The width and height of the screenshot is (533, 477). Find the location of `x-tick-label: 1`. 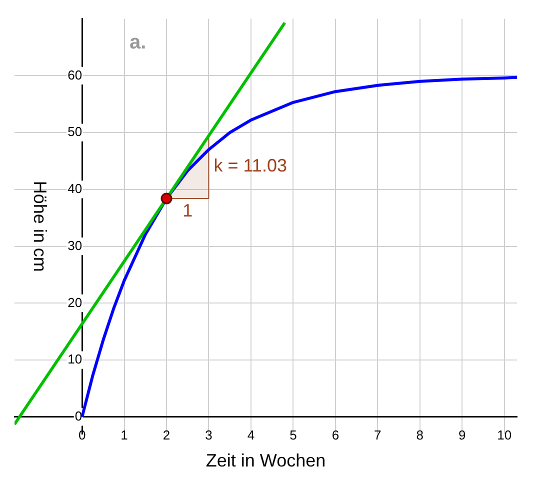

x-tick-label: 1 is located at coordinates (124, 434).